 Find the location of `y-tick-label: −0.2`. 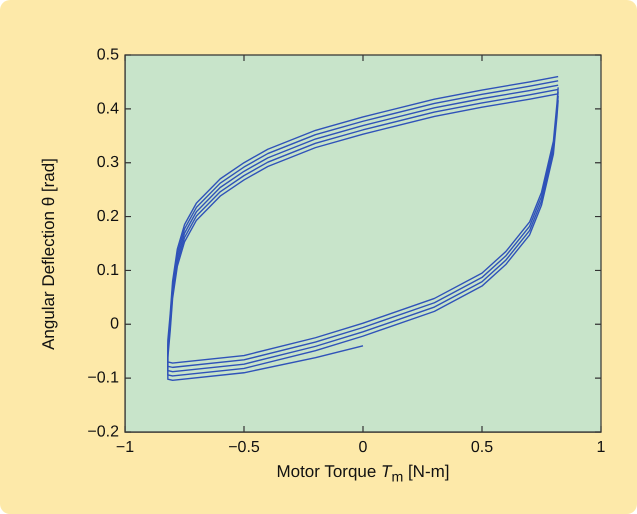

y-tick-label: −0.2 is located at coordinates (103, 431).